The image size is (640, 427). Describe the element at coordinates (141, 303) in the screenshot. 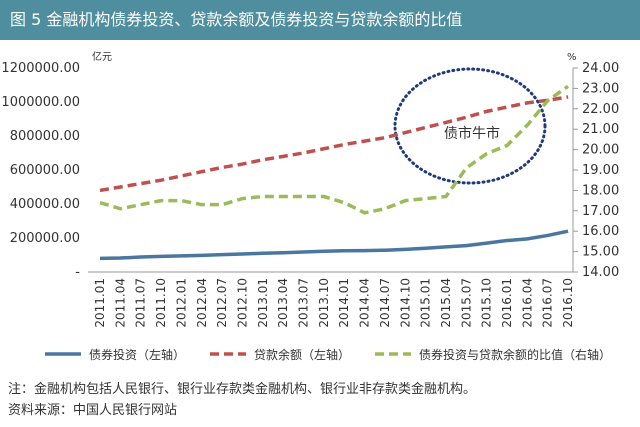

I see `x-tick-label: 2011.07` at that location.